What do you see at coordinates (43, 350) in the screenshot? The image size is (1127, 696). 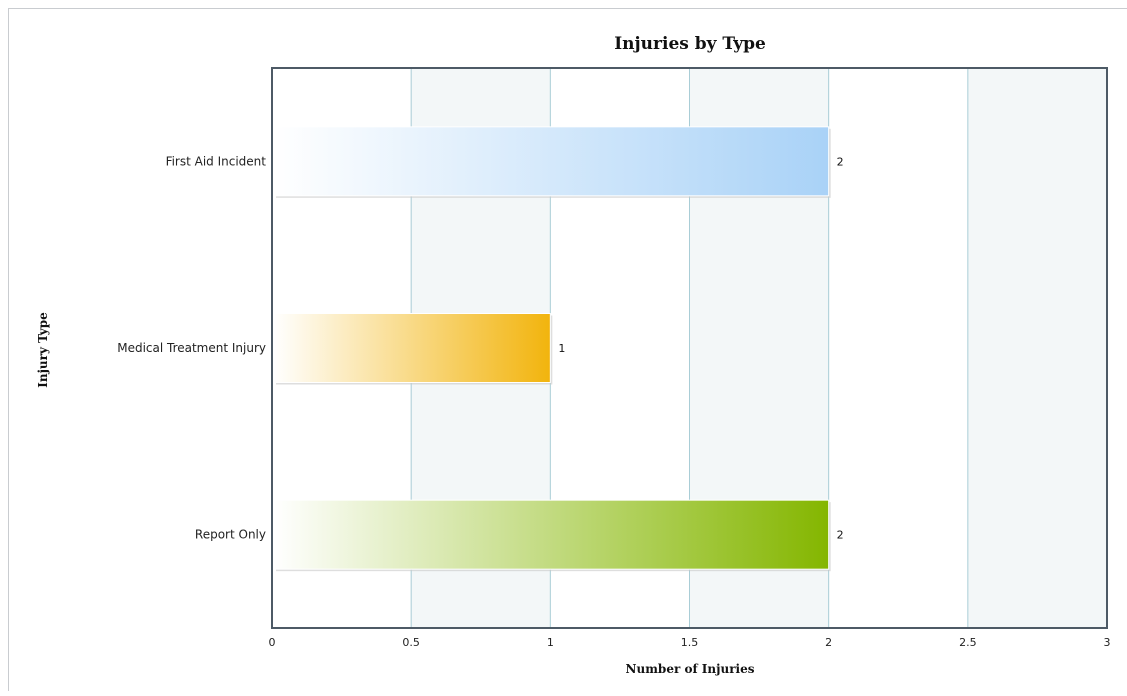 I see `y-axis-title: Injury Type` at bounding box center [43, 350].